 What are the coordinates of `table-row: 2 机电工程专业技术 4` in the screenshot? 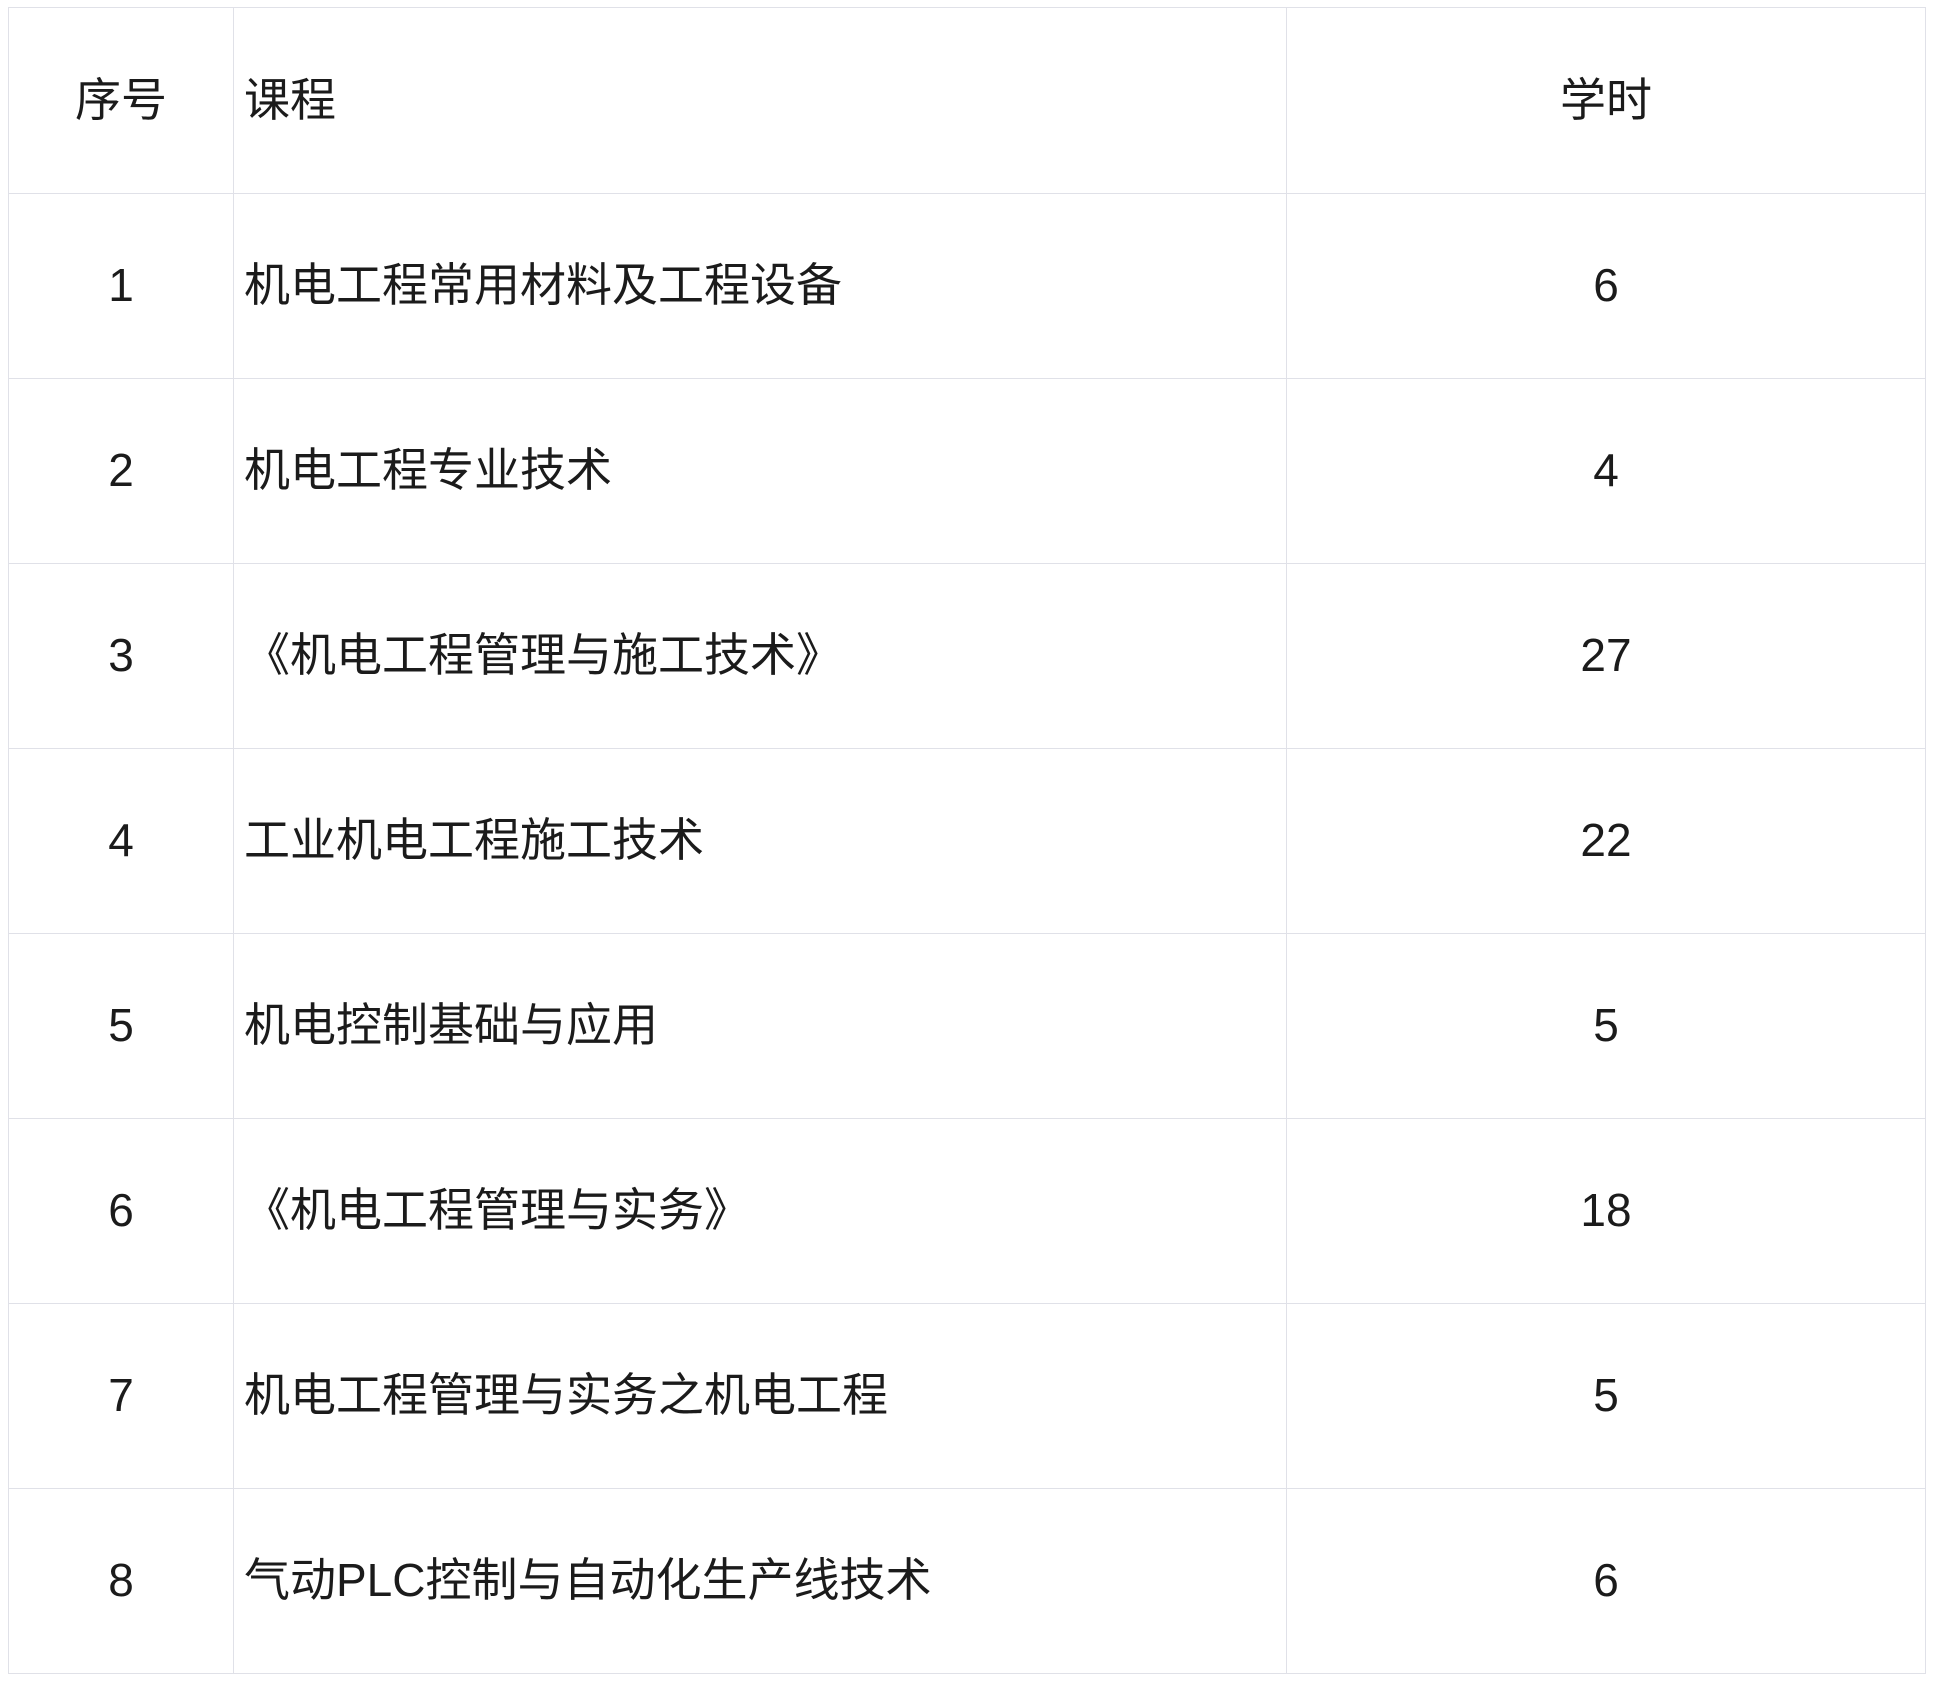 It's located at (967, 471).